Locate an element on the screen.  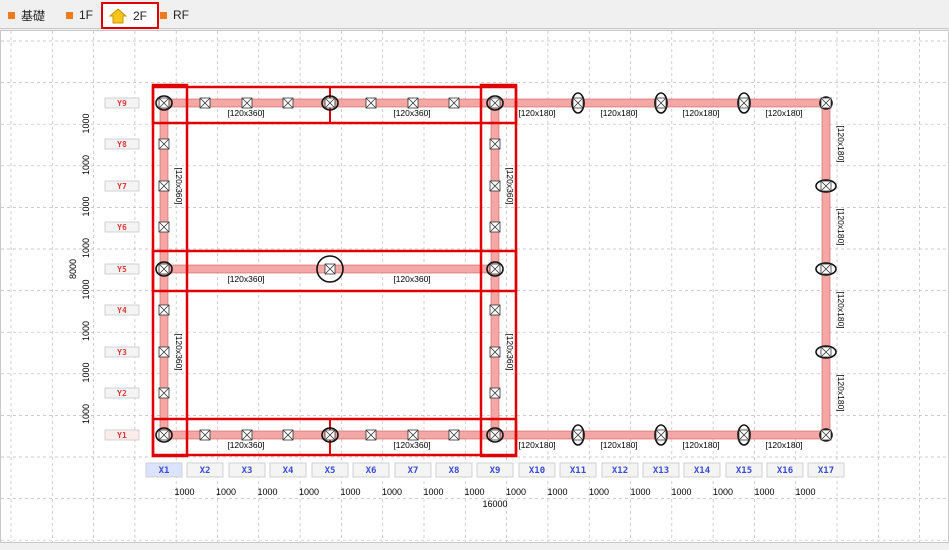
y-axis-label: Y7 is located at coordinates (122, 186).